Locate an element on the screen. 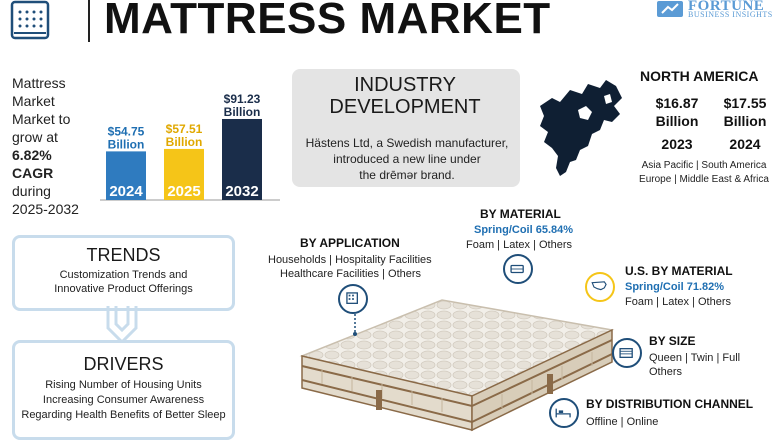 This screenshot has height=440, width=780. bar-2032 is located at coordinates (242, 159).